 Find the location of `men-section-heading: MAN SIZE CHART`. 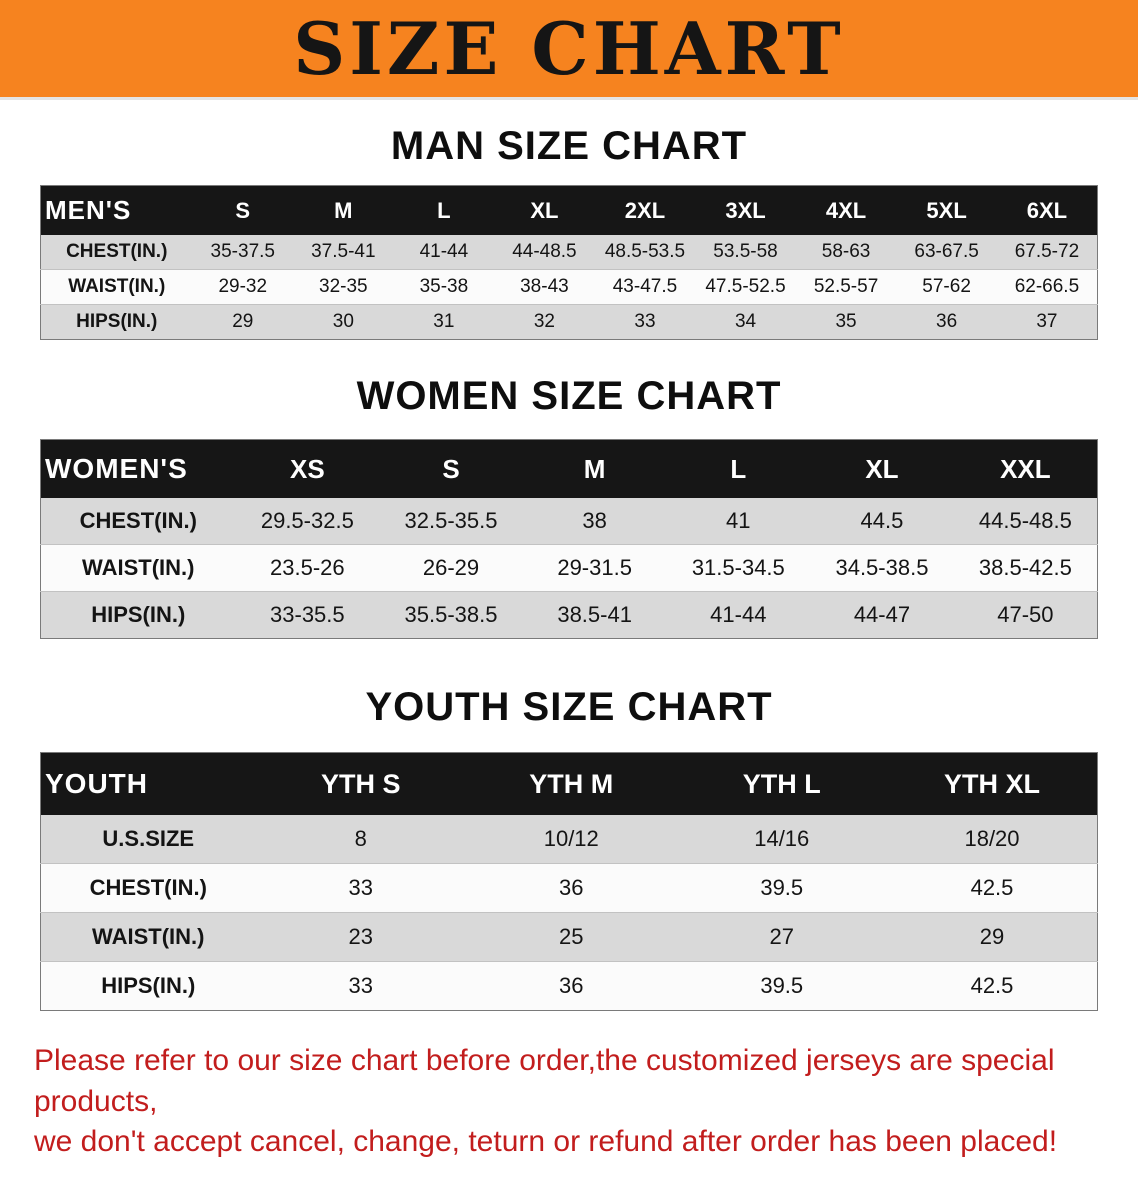

men-section-heading: MAN SIZE CHART is located at coordinates (569, 146).